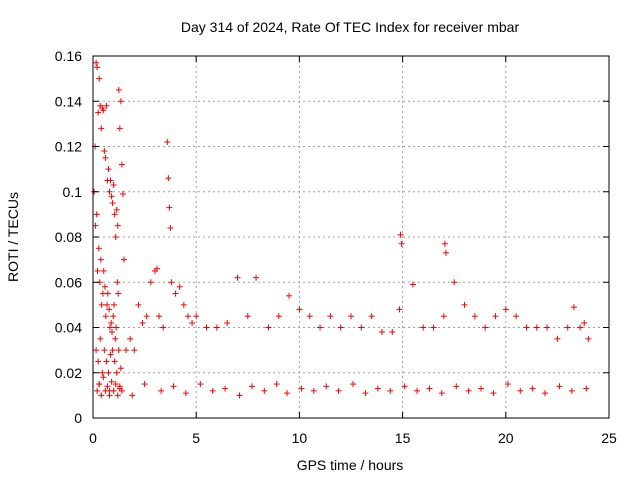 This screenshot has width=640, height=480. I want to click on y-tick-label: 0.08, so click(68, 237).